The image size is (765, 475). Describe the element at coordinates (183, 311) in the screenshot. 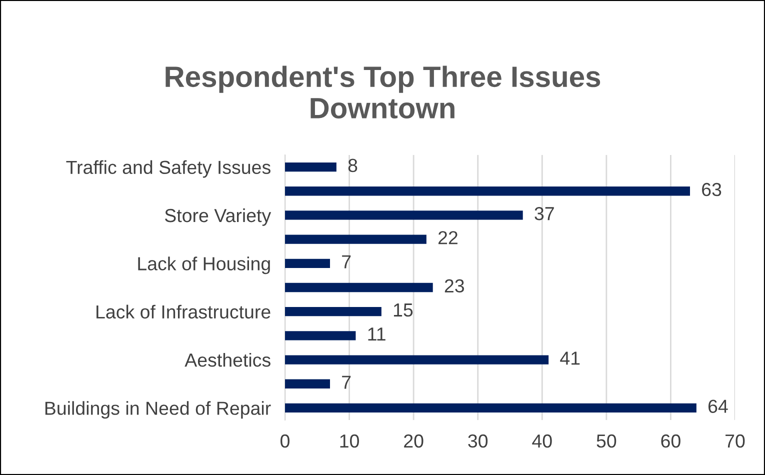

I see `y-tick-label: Lack of Infrastructure` at that location.